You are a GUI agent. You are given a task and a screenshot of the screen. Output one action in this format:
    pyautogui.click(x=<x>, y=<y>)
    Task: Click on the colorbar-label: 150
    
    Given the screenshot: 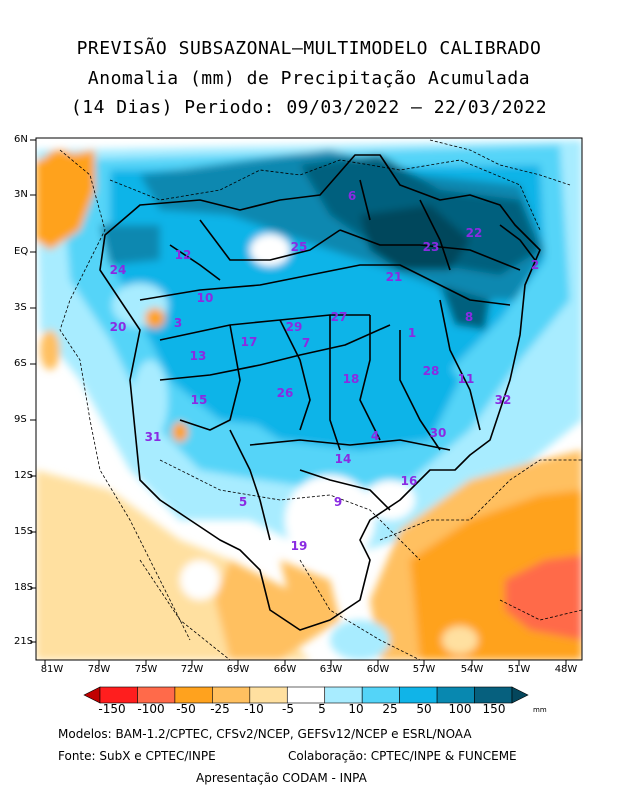 What is the action you would take?
    pyautogui.click(x=494, y=709)
    